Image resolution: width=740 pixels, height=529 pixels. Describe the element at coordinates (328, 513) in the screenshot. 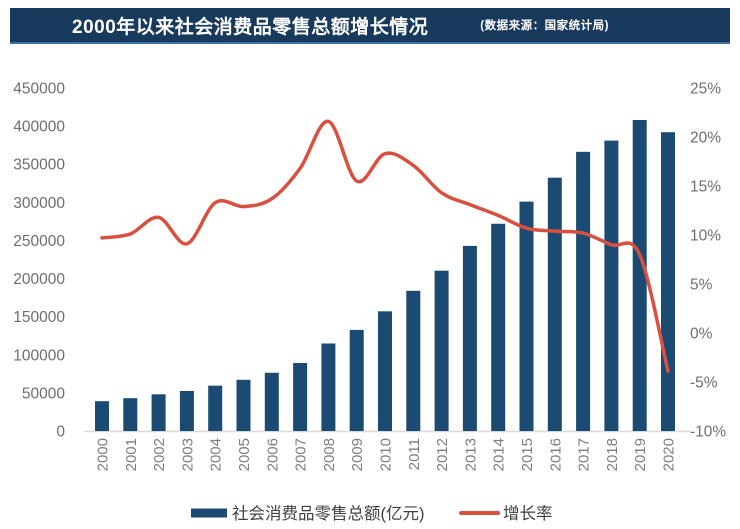

I see `legend-bar-label: 社会消费品零售总额(亿元)` at that location.